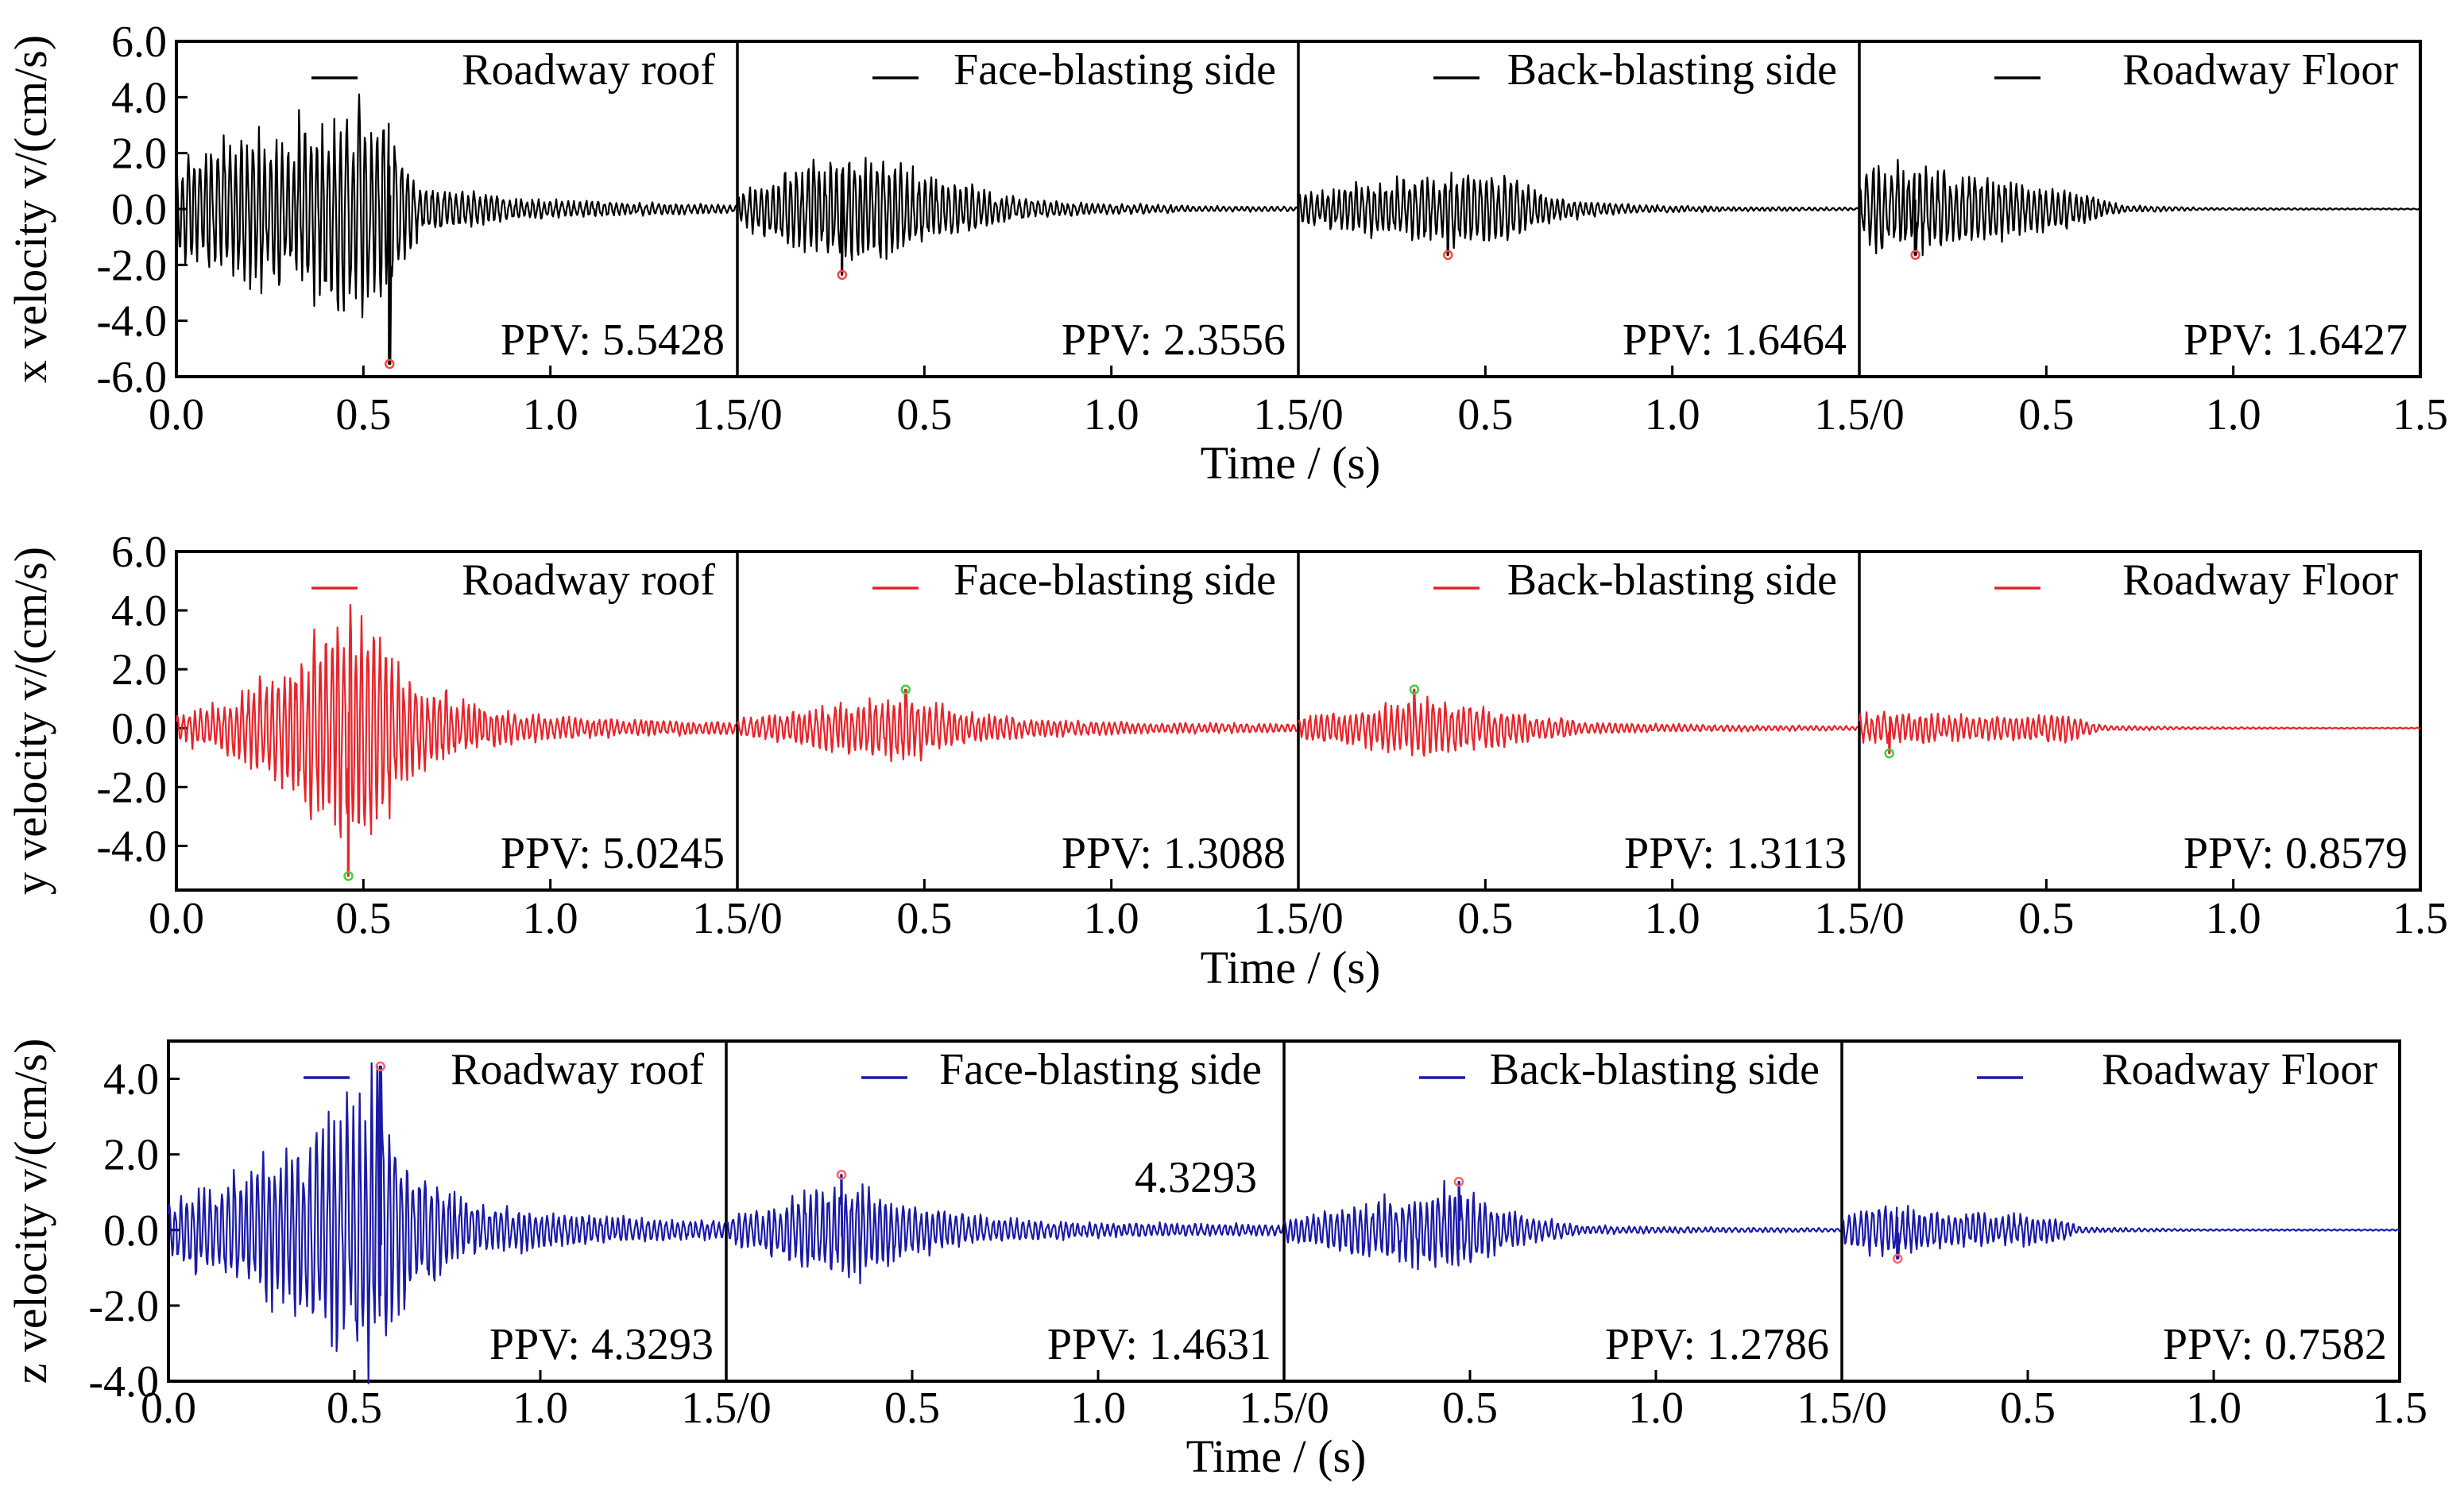 This screenshot has height=1498, width=2464. I want to click on panel-roadway-roof: Roadway roof PPV: 5.5428, so click(457, 207).